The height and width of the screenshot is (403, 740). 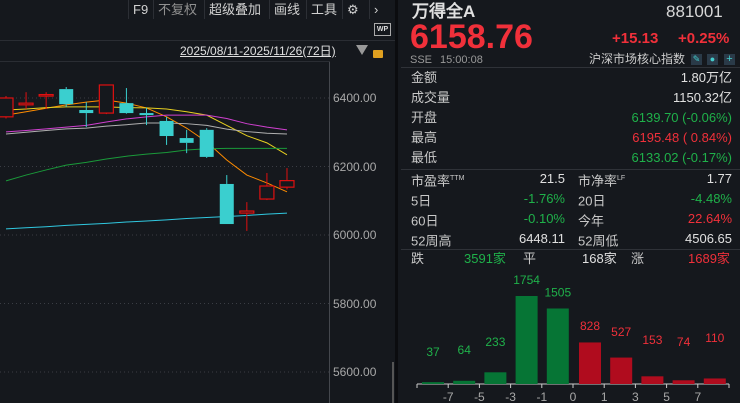 I want to click on metric-name: 今年, so click(x=591, y=221).